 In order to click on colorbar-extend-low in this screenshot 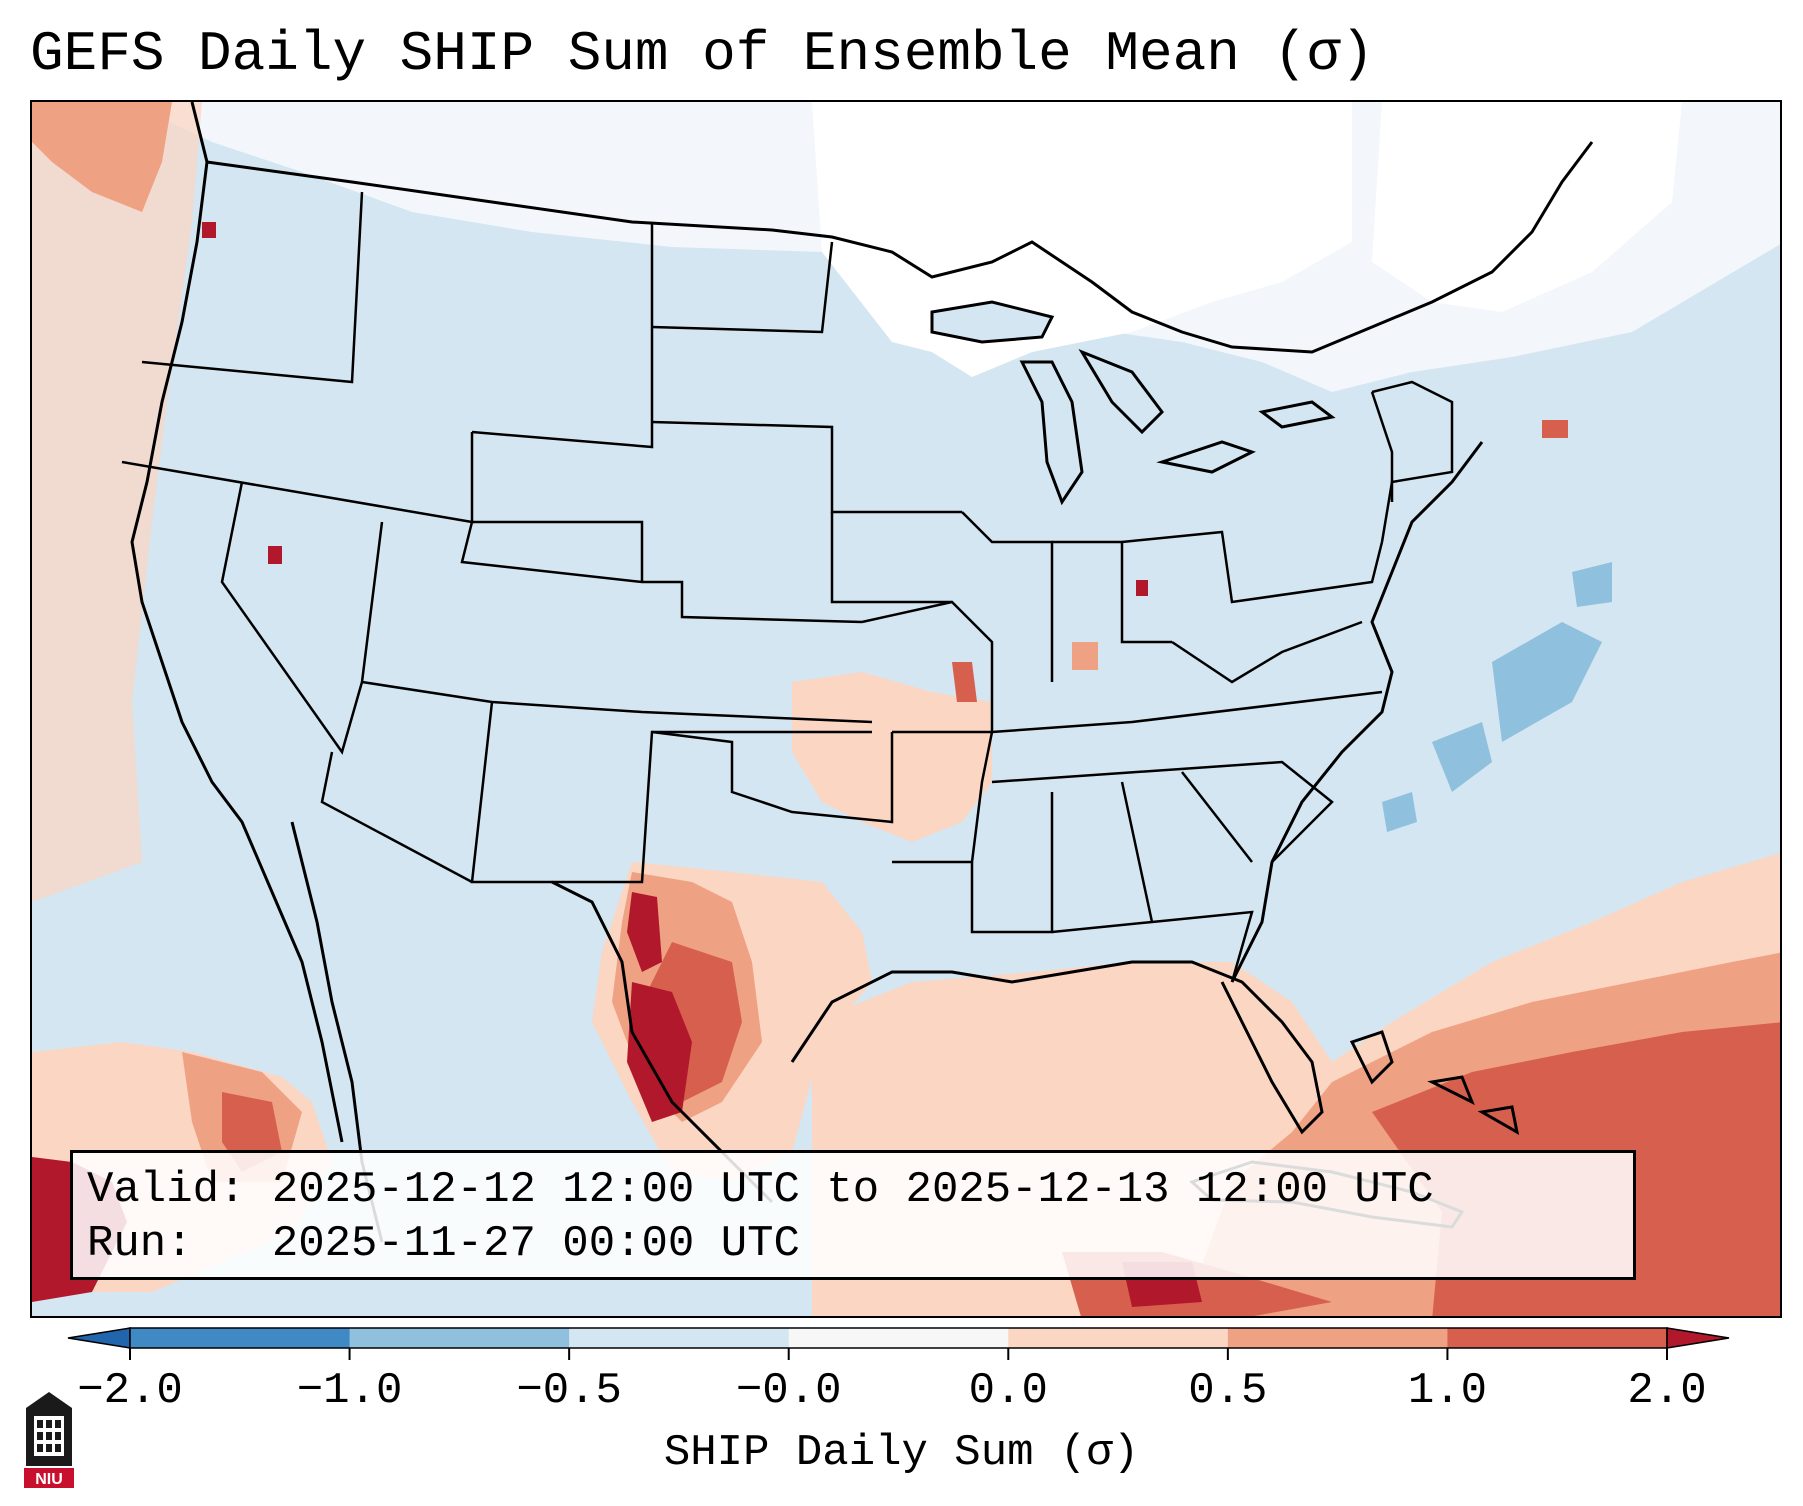, I will do `click(99, 1338)`.